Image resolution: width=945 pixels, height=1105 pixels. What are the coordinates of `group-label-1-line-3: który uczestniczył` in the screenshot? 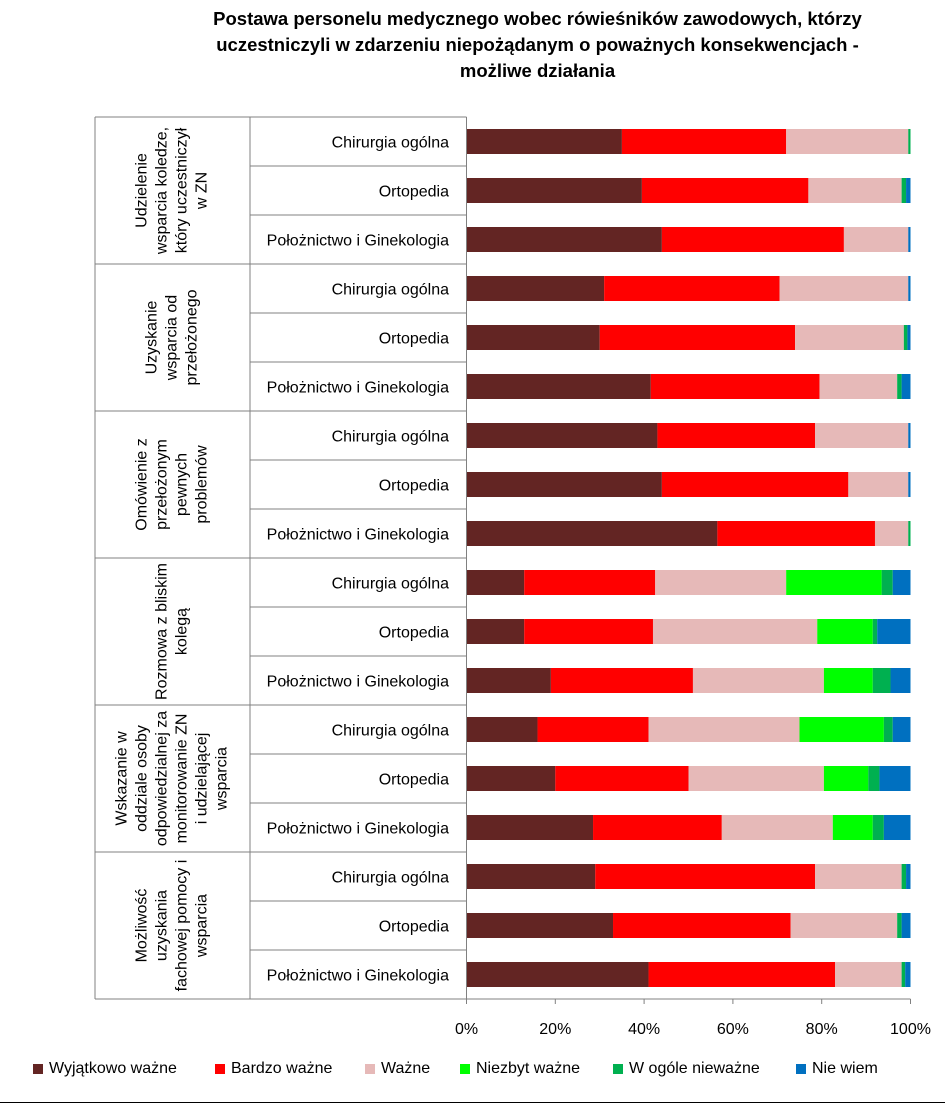 It's located at (182, 190).